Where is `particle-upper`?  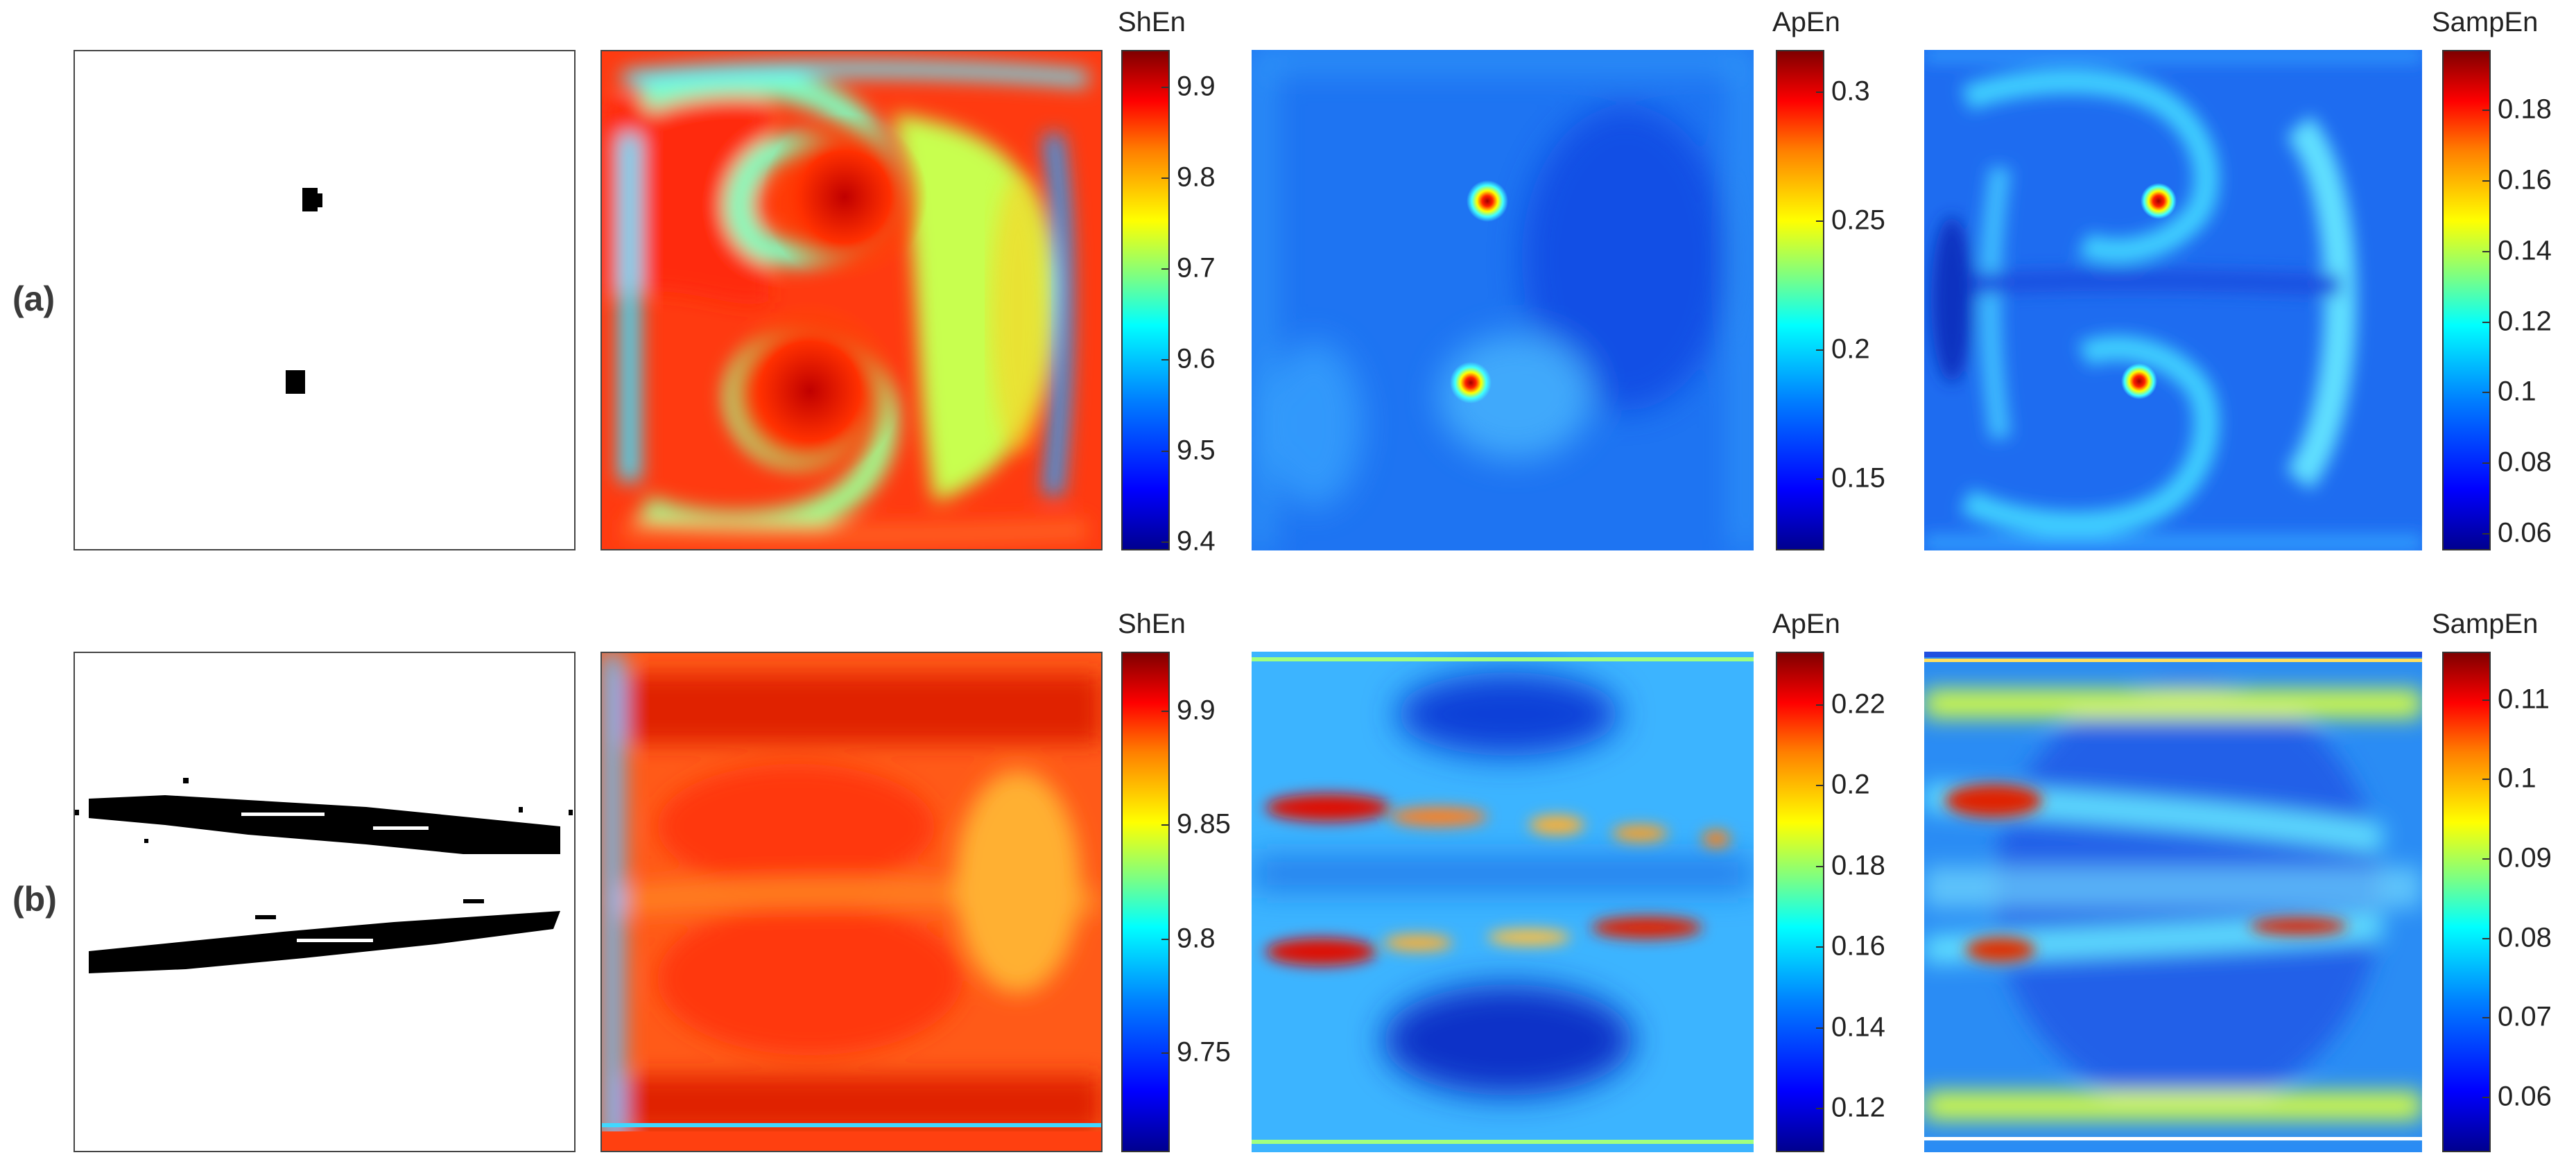 particle-upper is located at coordinates (310, 199).